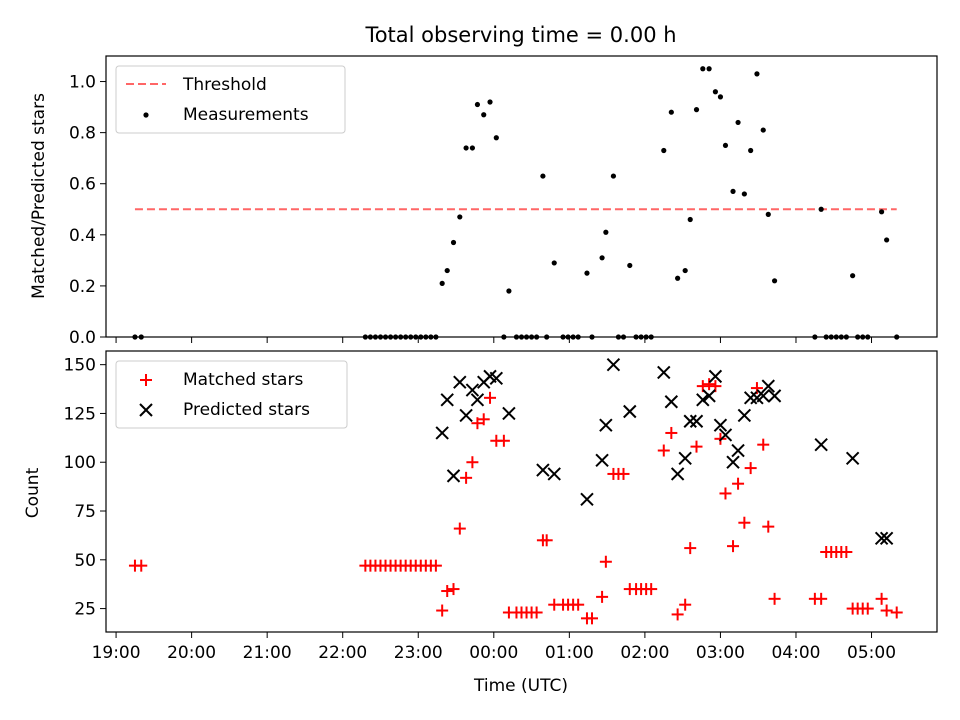  Describe the element at coordinates (243, 380) in the screenshot. I see `matched-legend-label: Matched stars` at that location.